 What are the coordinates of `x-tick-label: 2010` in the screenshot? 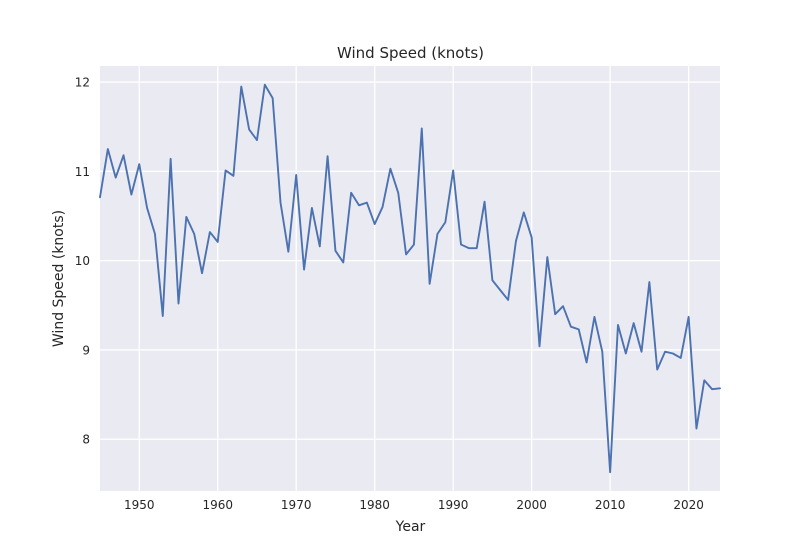 It's located at (610, 505).